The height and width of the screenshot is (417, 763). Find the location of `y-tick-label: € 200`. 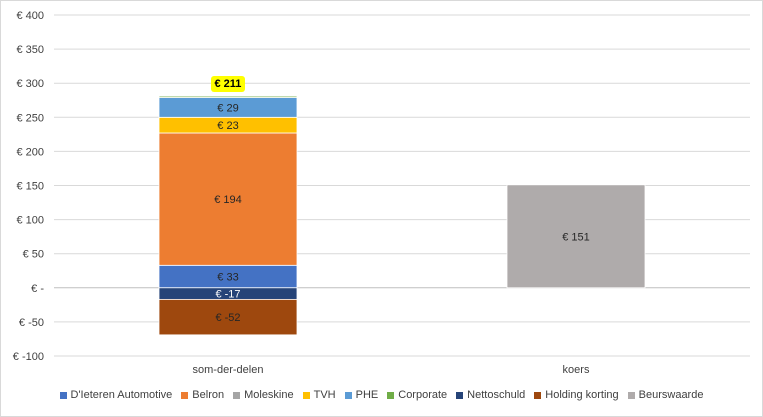

y-tick-label: € 200 is located at coordinates (30, 152).